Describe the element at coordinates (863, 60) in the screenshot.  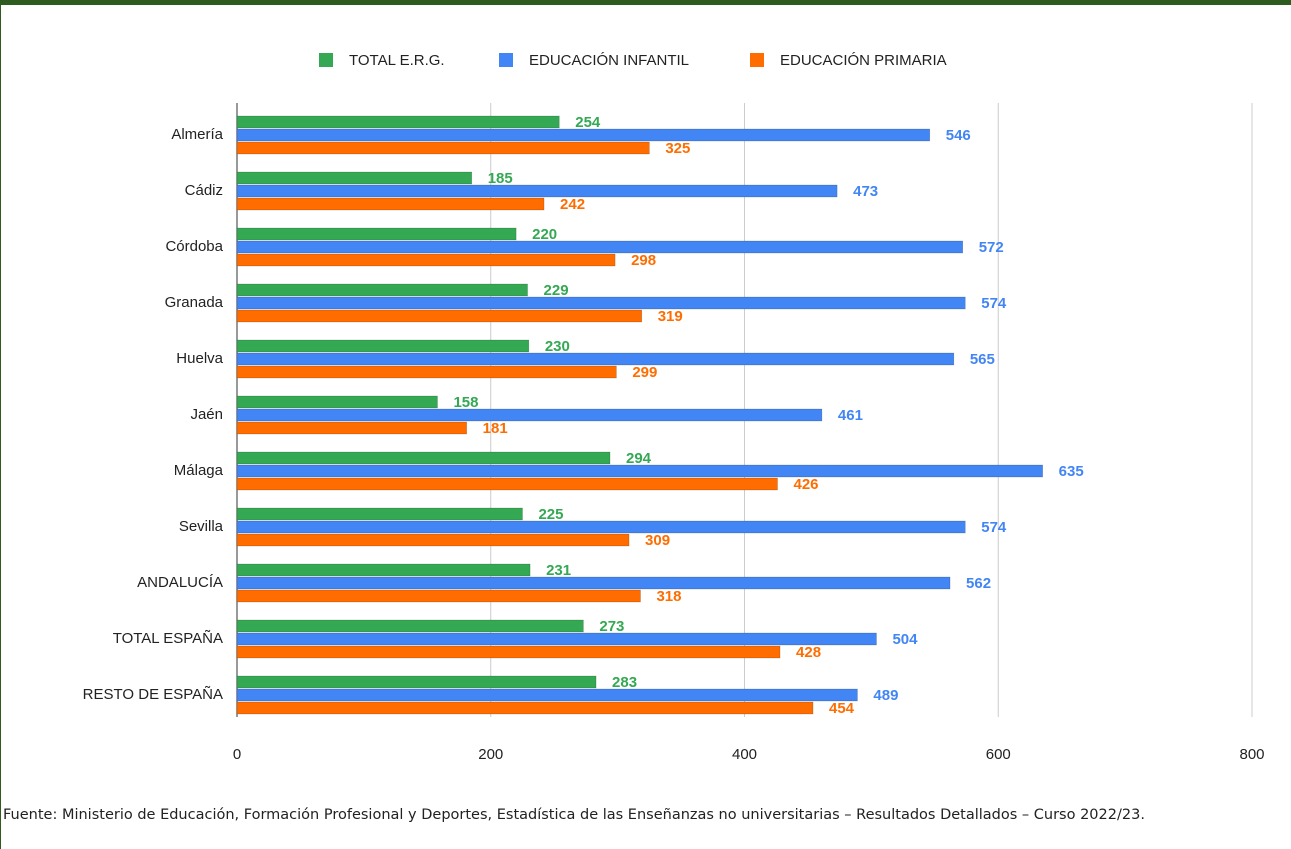
I see `legend-label: EDUCACIÓN PRIMARIA` at that location.